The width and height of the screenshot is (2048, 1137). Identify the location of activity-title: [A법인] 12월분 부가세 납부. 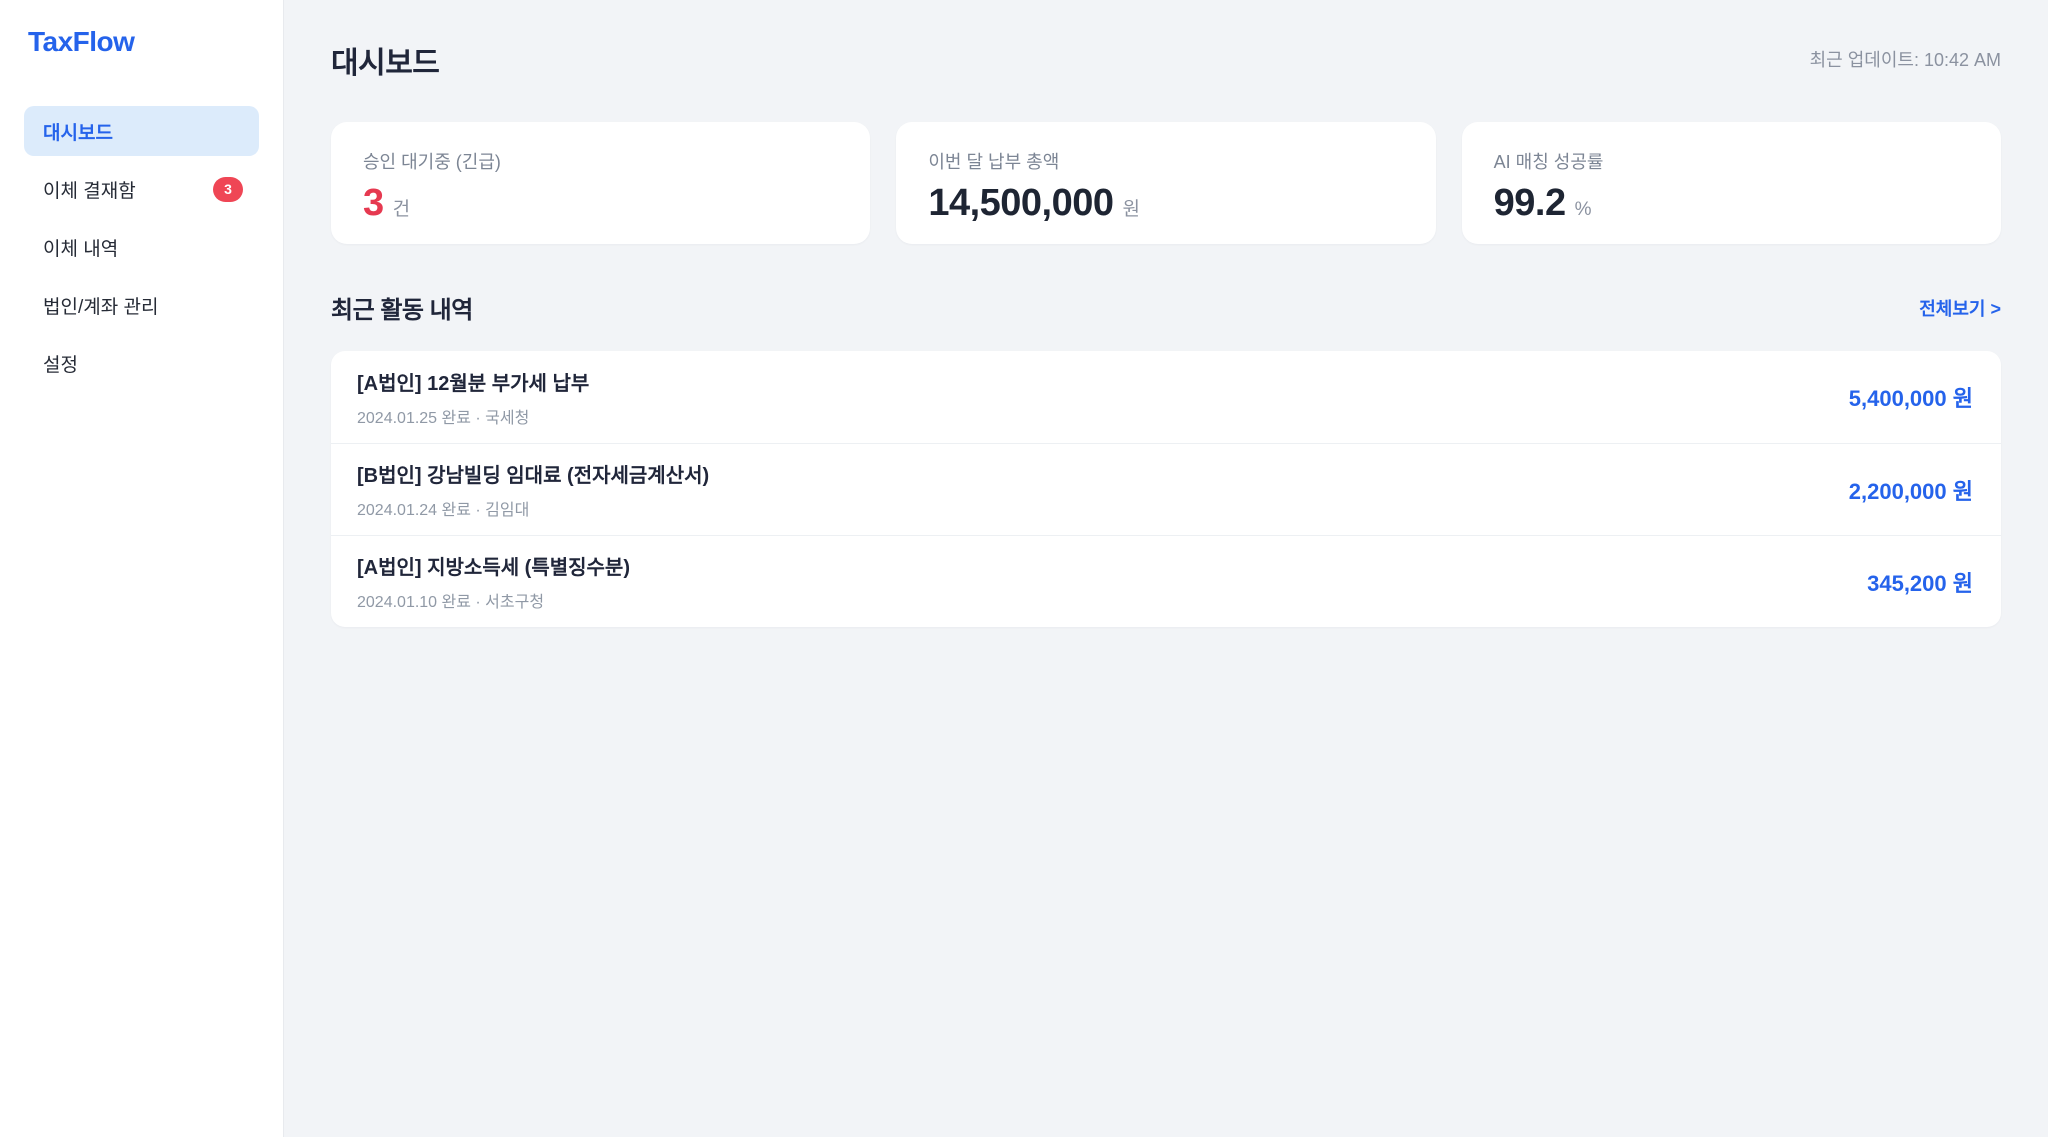
(473, 383).